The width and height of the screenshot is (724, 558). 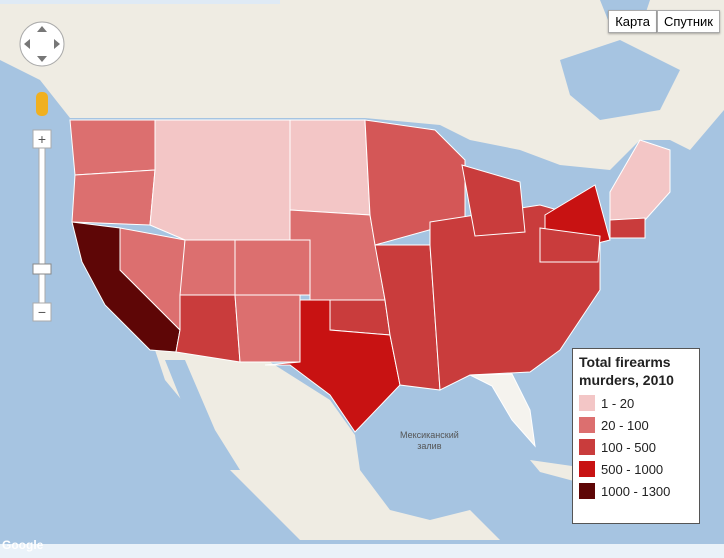 What do you see at coordinates (625, 425) in the screenshot?
I see `legend-label: 20 - 100` at bounding box center [625, 425].